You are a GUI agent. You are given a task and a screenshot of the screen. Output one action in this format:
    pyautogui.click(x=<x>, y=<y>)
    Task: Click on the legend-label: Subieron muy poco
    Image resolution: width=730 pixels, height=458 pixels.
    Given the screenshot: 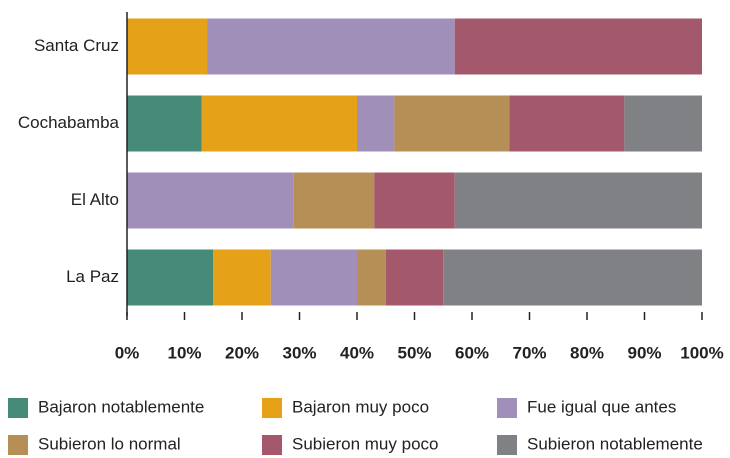 What is the action you would take?
    pyautogui.click(x=365, y=443)
    